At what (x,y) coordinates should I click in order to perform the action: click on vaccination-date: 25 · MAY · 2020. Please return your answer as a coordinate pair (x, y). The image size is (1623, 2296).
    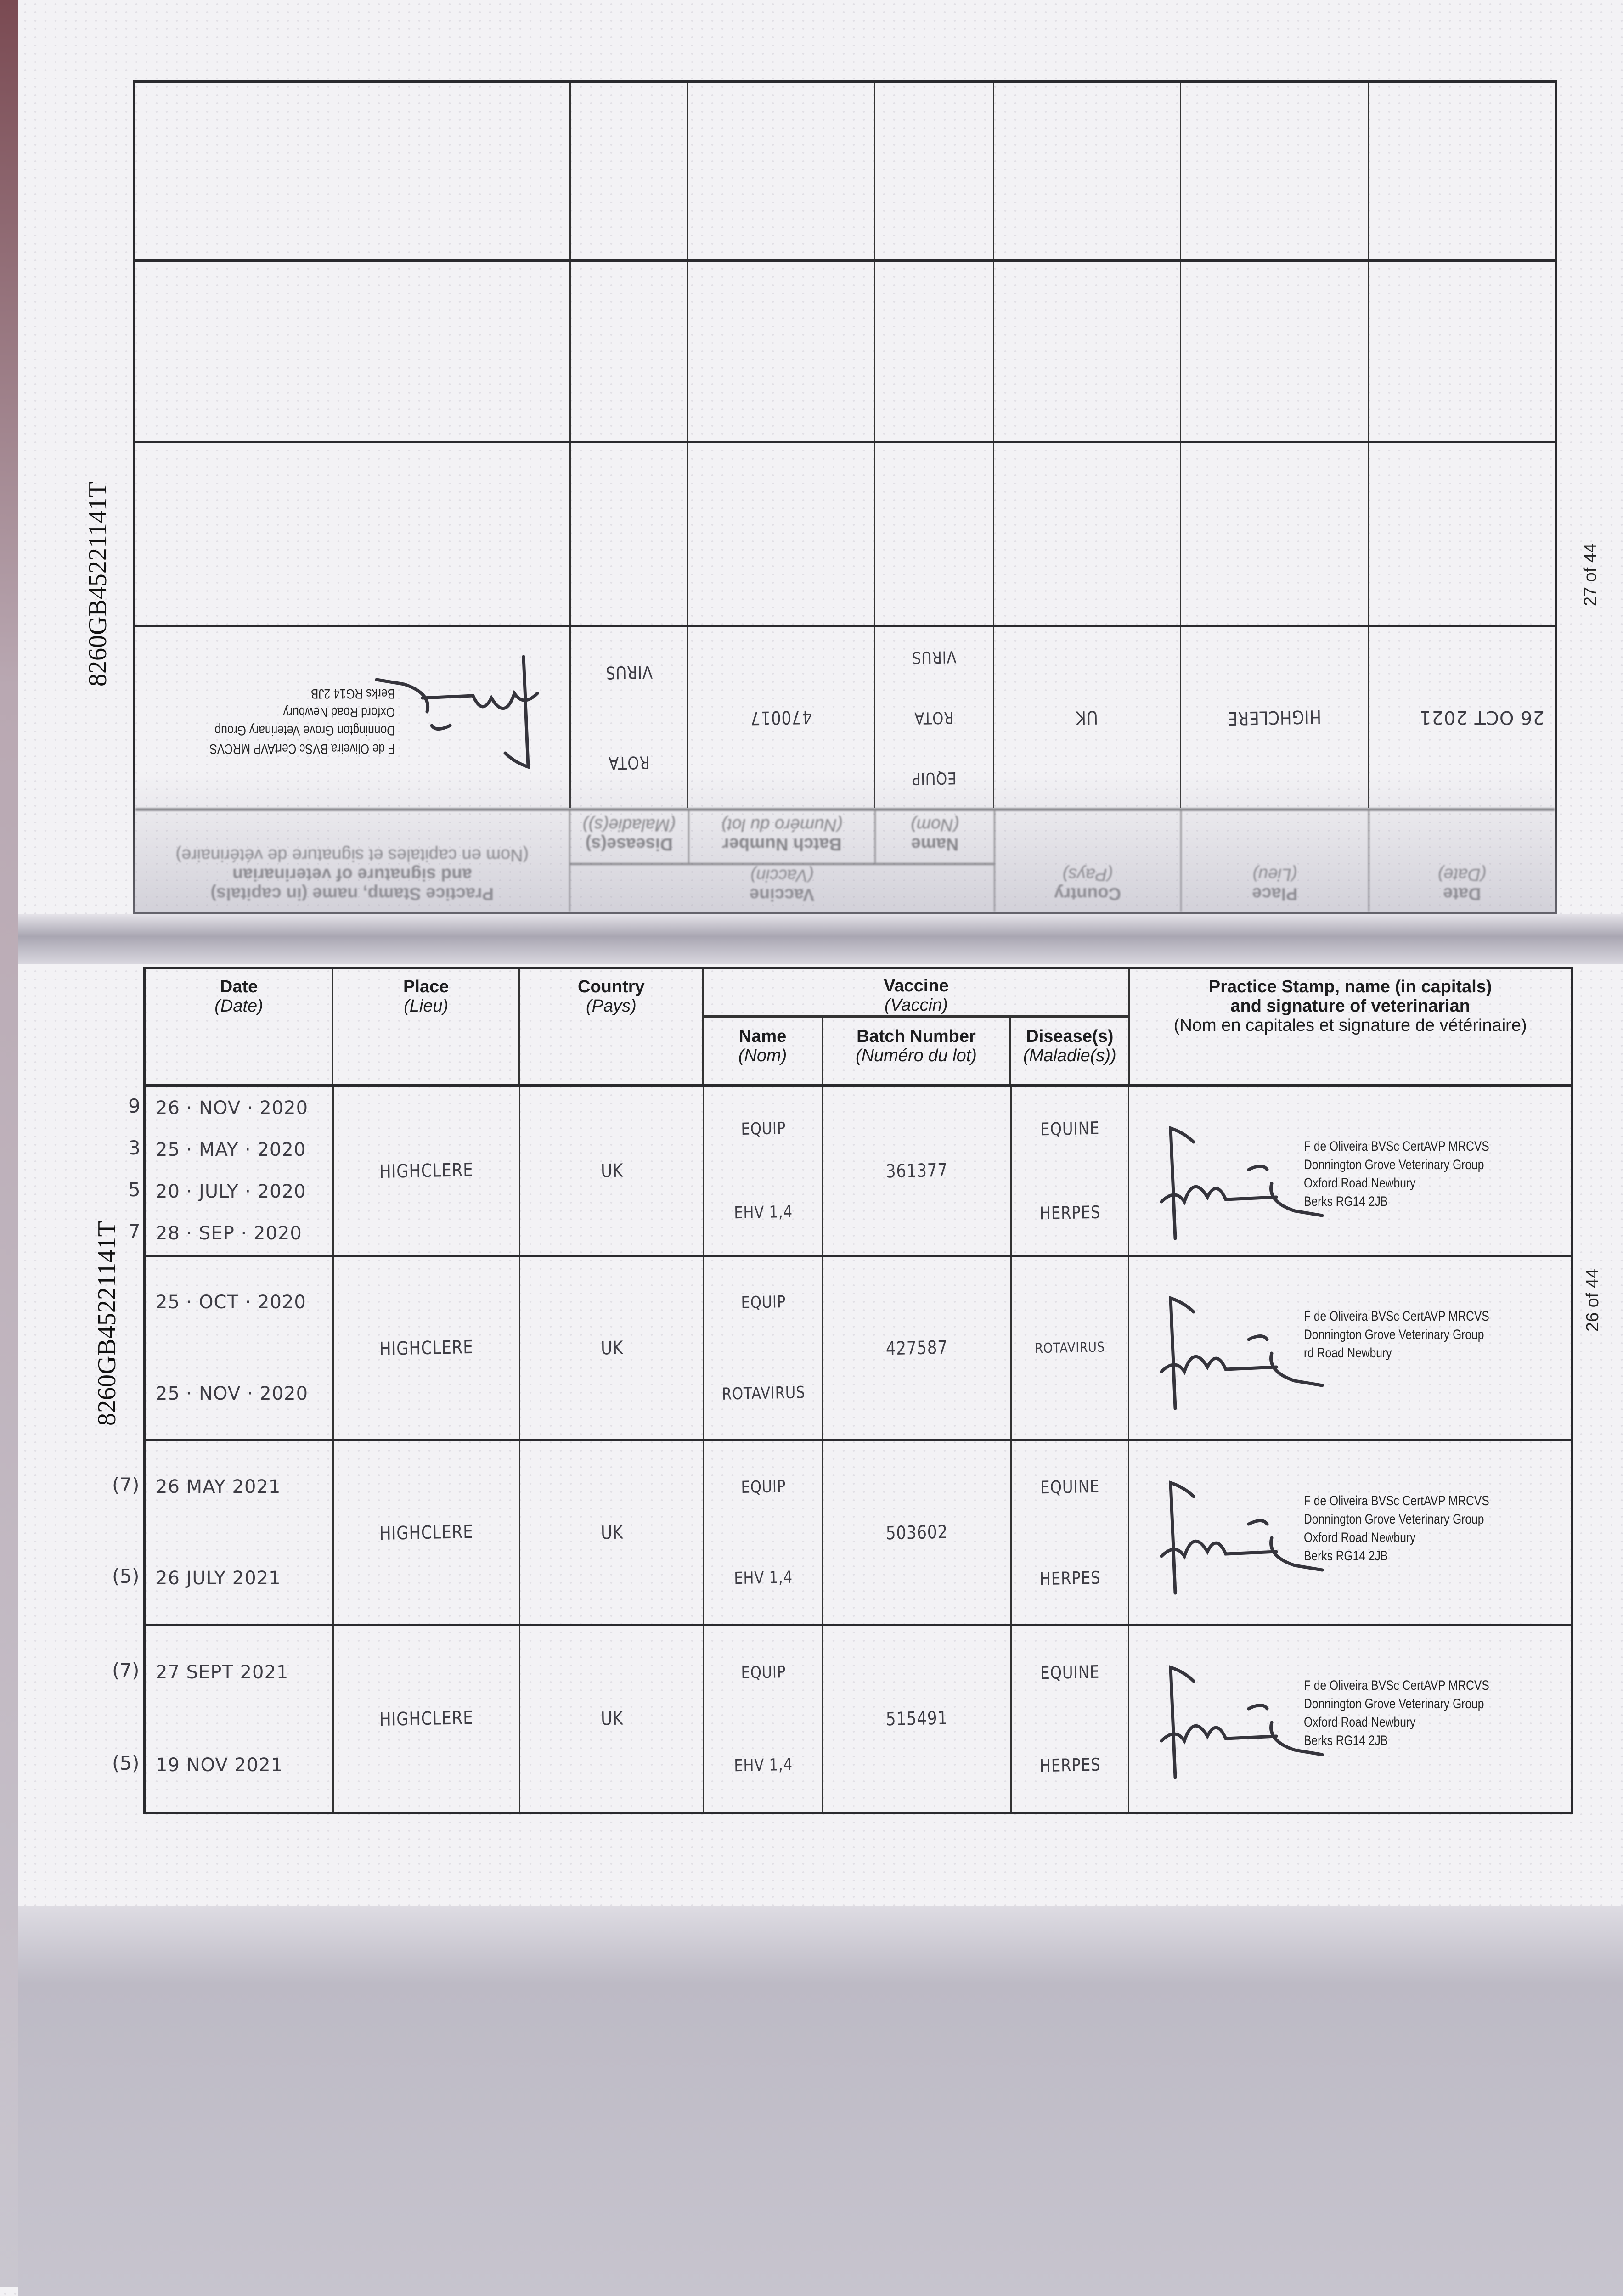
    Looking at the image, I should click on (231, 1149).